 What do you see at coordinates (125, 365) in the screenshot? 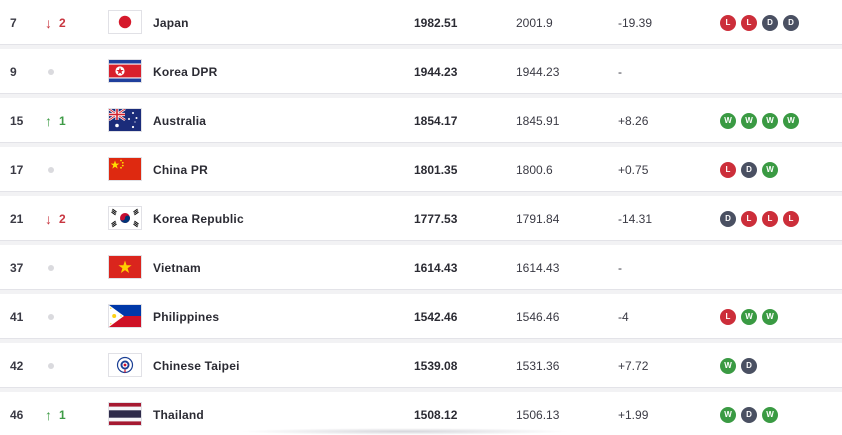
I see `chinese-taipei-flag-icon` at bounding box center [125, 365].